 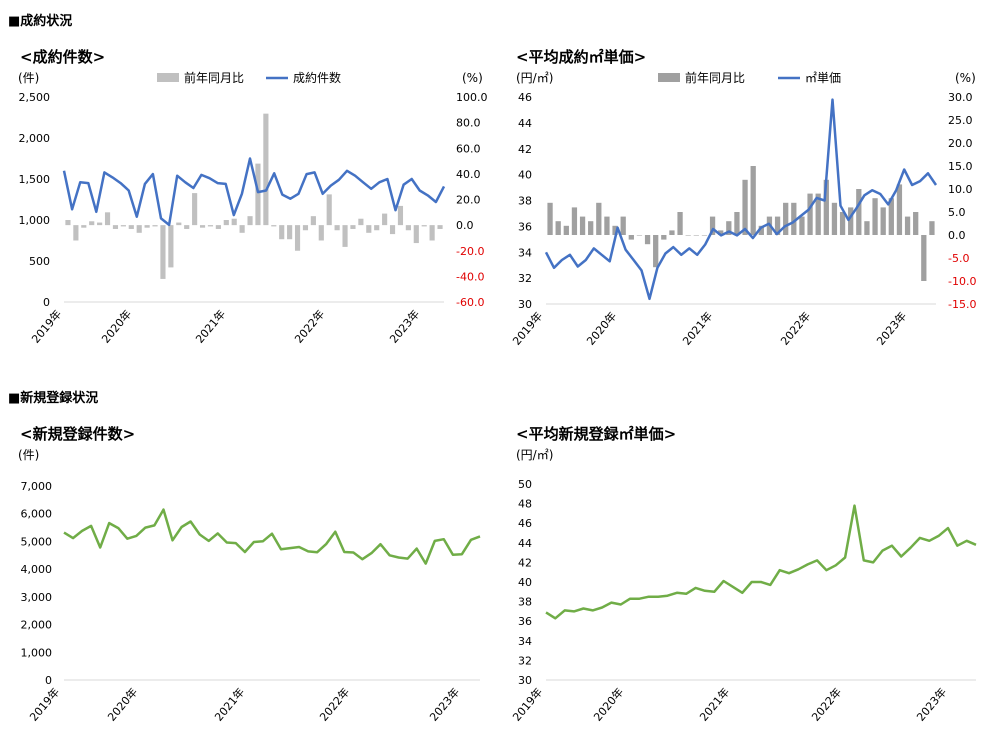 I want to click on legend-label: ㎡単価, so click(x=823, y=78).